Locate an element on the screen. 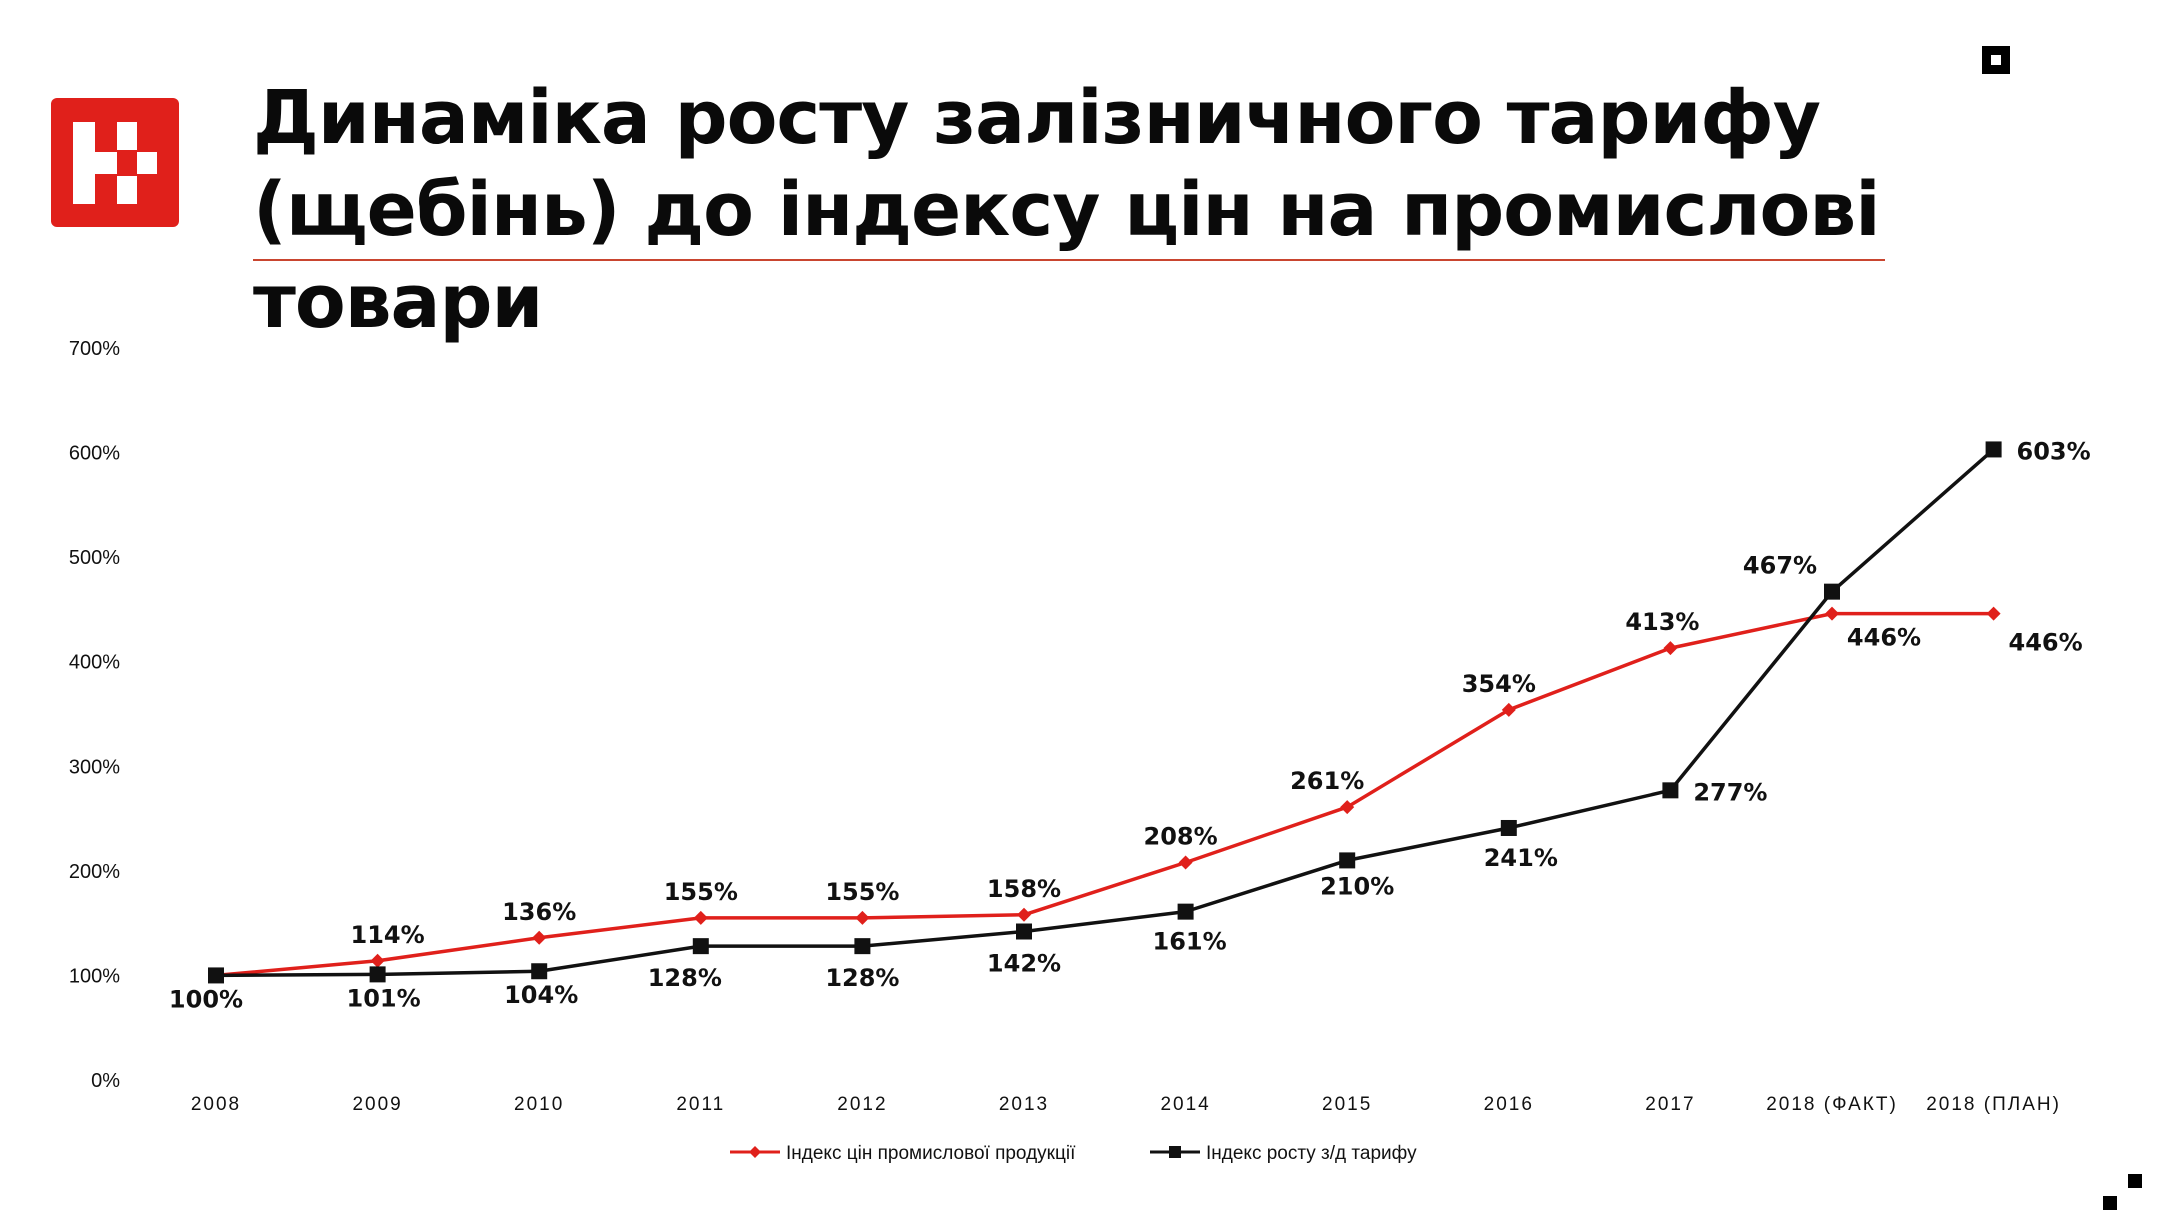  y-tick-label: 0% is located at coordinates (105, 1081).